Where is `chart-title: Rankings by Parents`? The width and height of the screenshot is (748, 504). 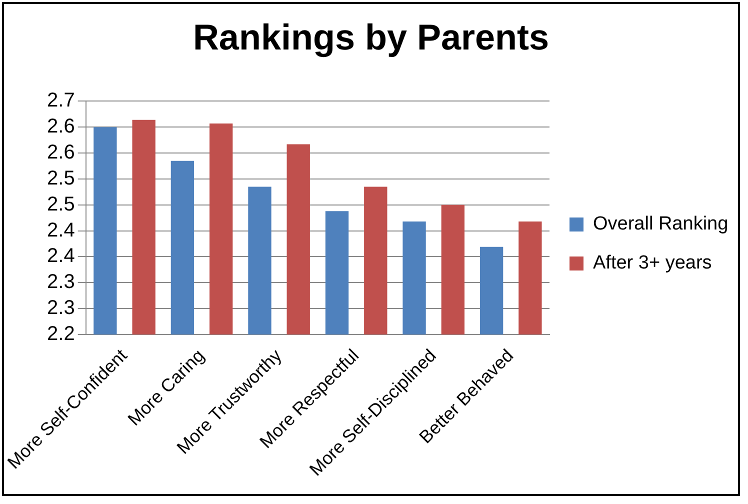 chart-title: Rankings by Parents is located at coordinates (371, 37).